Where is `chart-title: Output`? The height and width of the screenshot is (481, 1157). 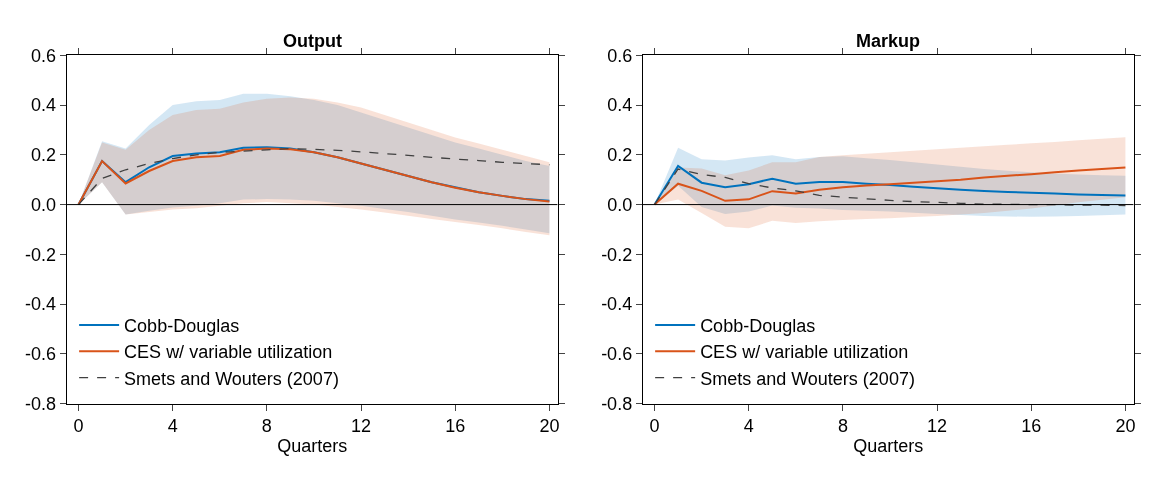 chart-title: Output is located at coordinates (312, 41).